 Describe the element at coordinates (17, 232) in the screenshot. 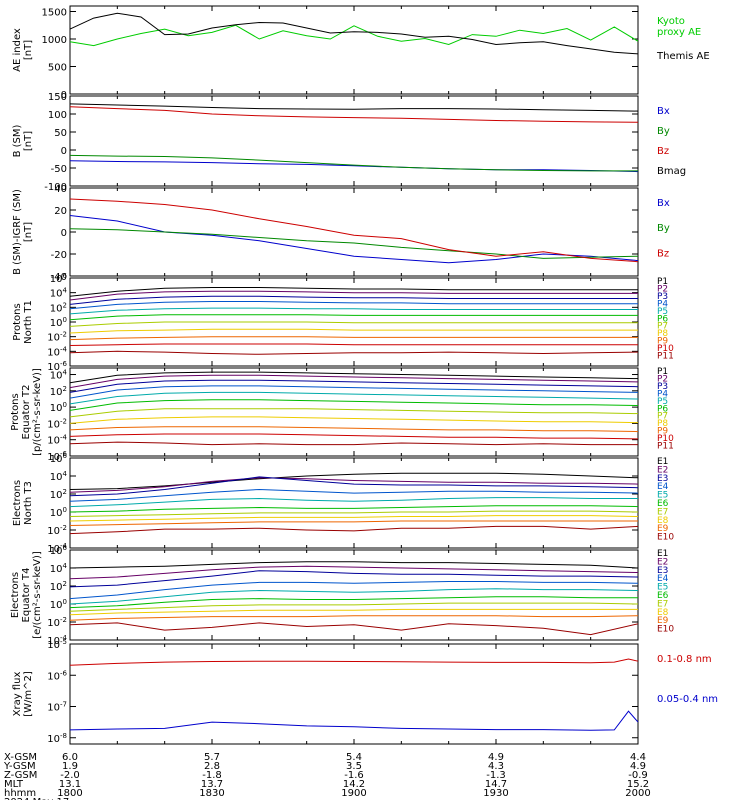

I see `y-axis-label: B (SM)-IGRF (SM)` at that location.